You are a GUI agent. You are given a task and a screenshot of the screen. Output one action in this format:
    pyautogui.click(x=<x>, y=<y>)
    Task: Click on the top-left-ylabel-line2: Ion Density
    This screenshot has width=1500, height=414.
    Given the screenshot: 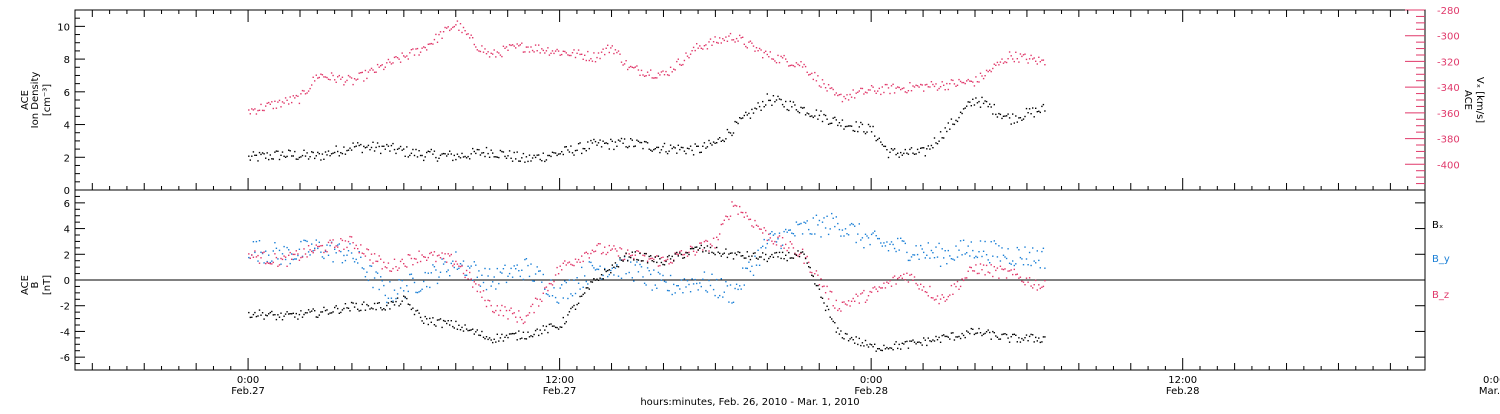 What is the action you would take?
    pyautogui.click(x=35, y=100)
    